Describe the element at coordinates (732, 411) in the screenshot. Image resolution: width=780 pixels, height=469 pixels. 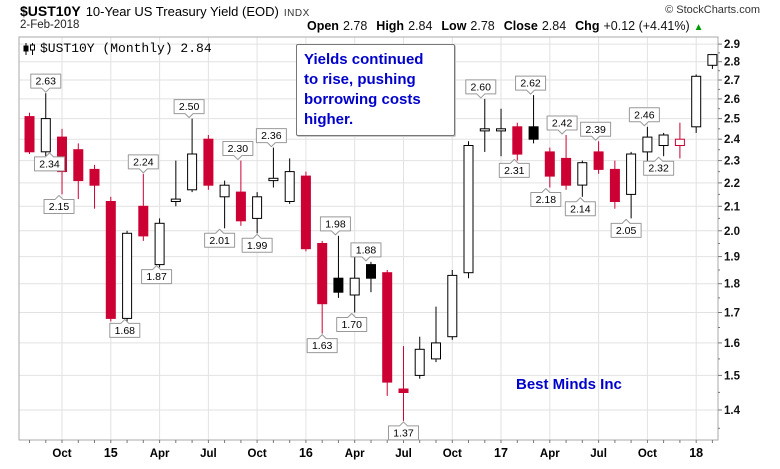
I see `y-axis-label: 1.4` at that location.